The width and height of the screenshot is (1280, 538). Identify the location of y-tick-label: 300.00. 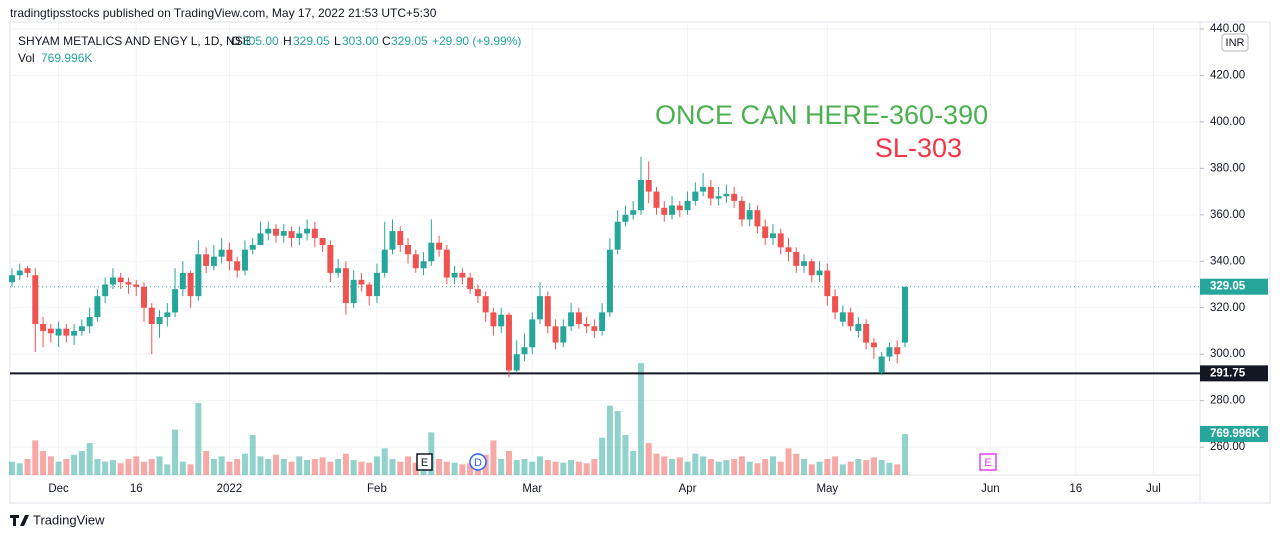
(1227, 354).